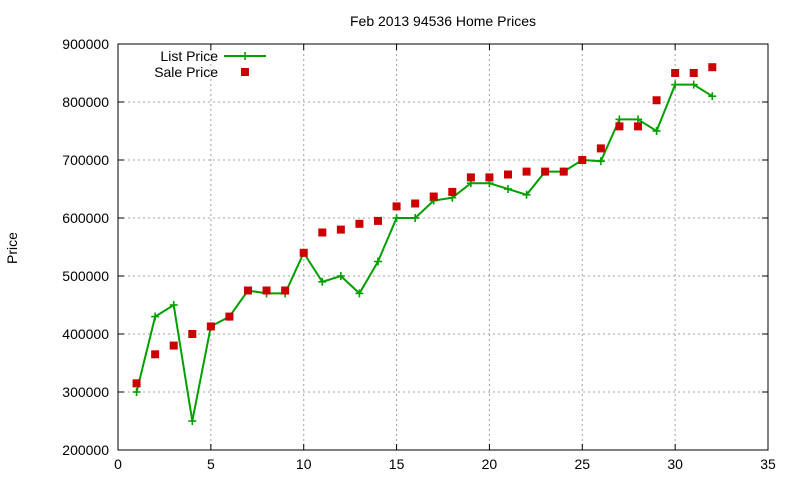  What do you see at coordinates (443, 21) in the screenshot?
I see `chart-title: Feb 2013 94536 Home Prices` at bounding box center [443, 21].